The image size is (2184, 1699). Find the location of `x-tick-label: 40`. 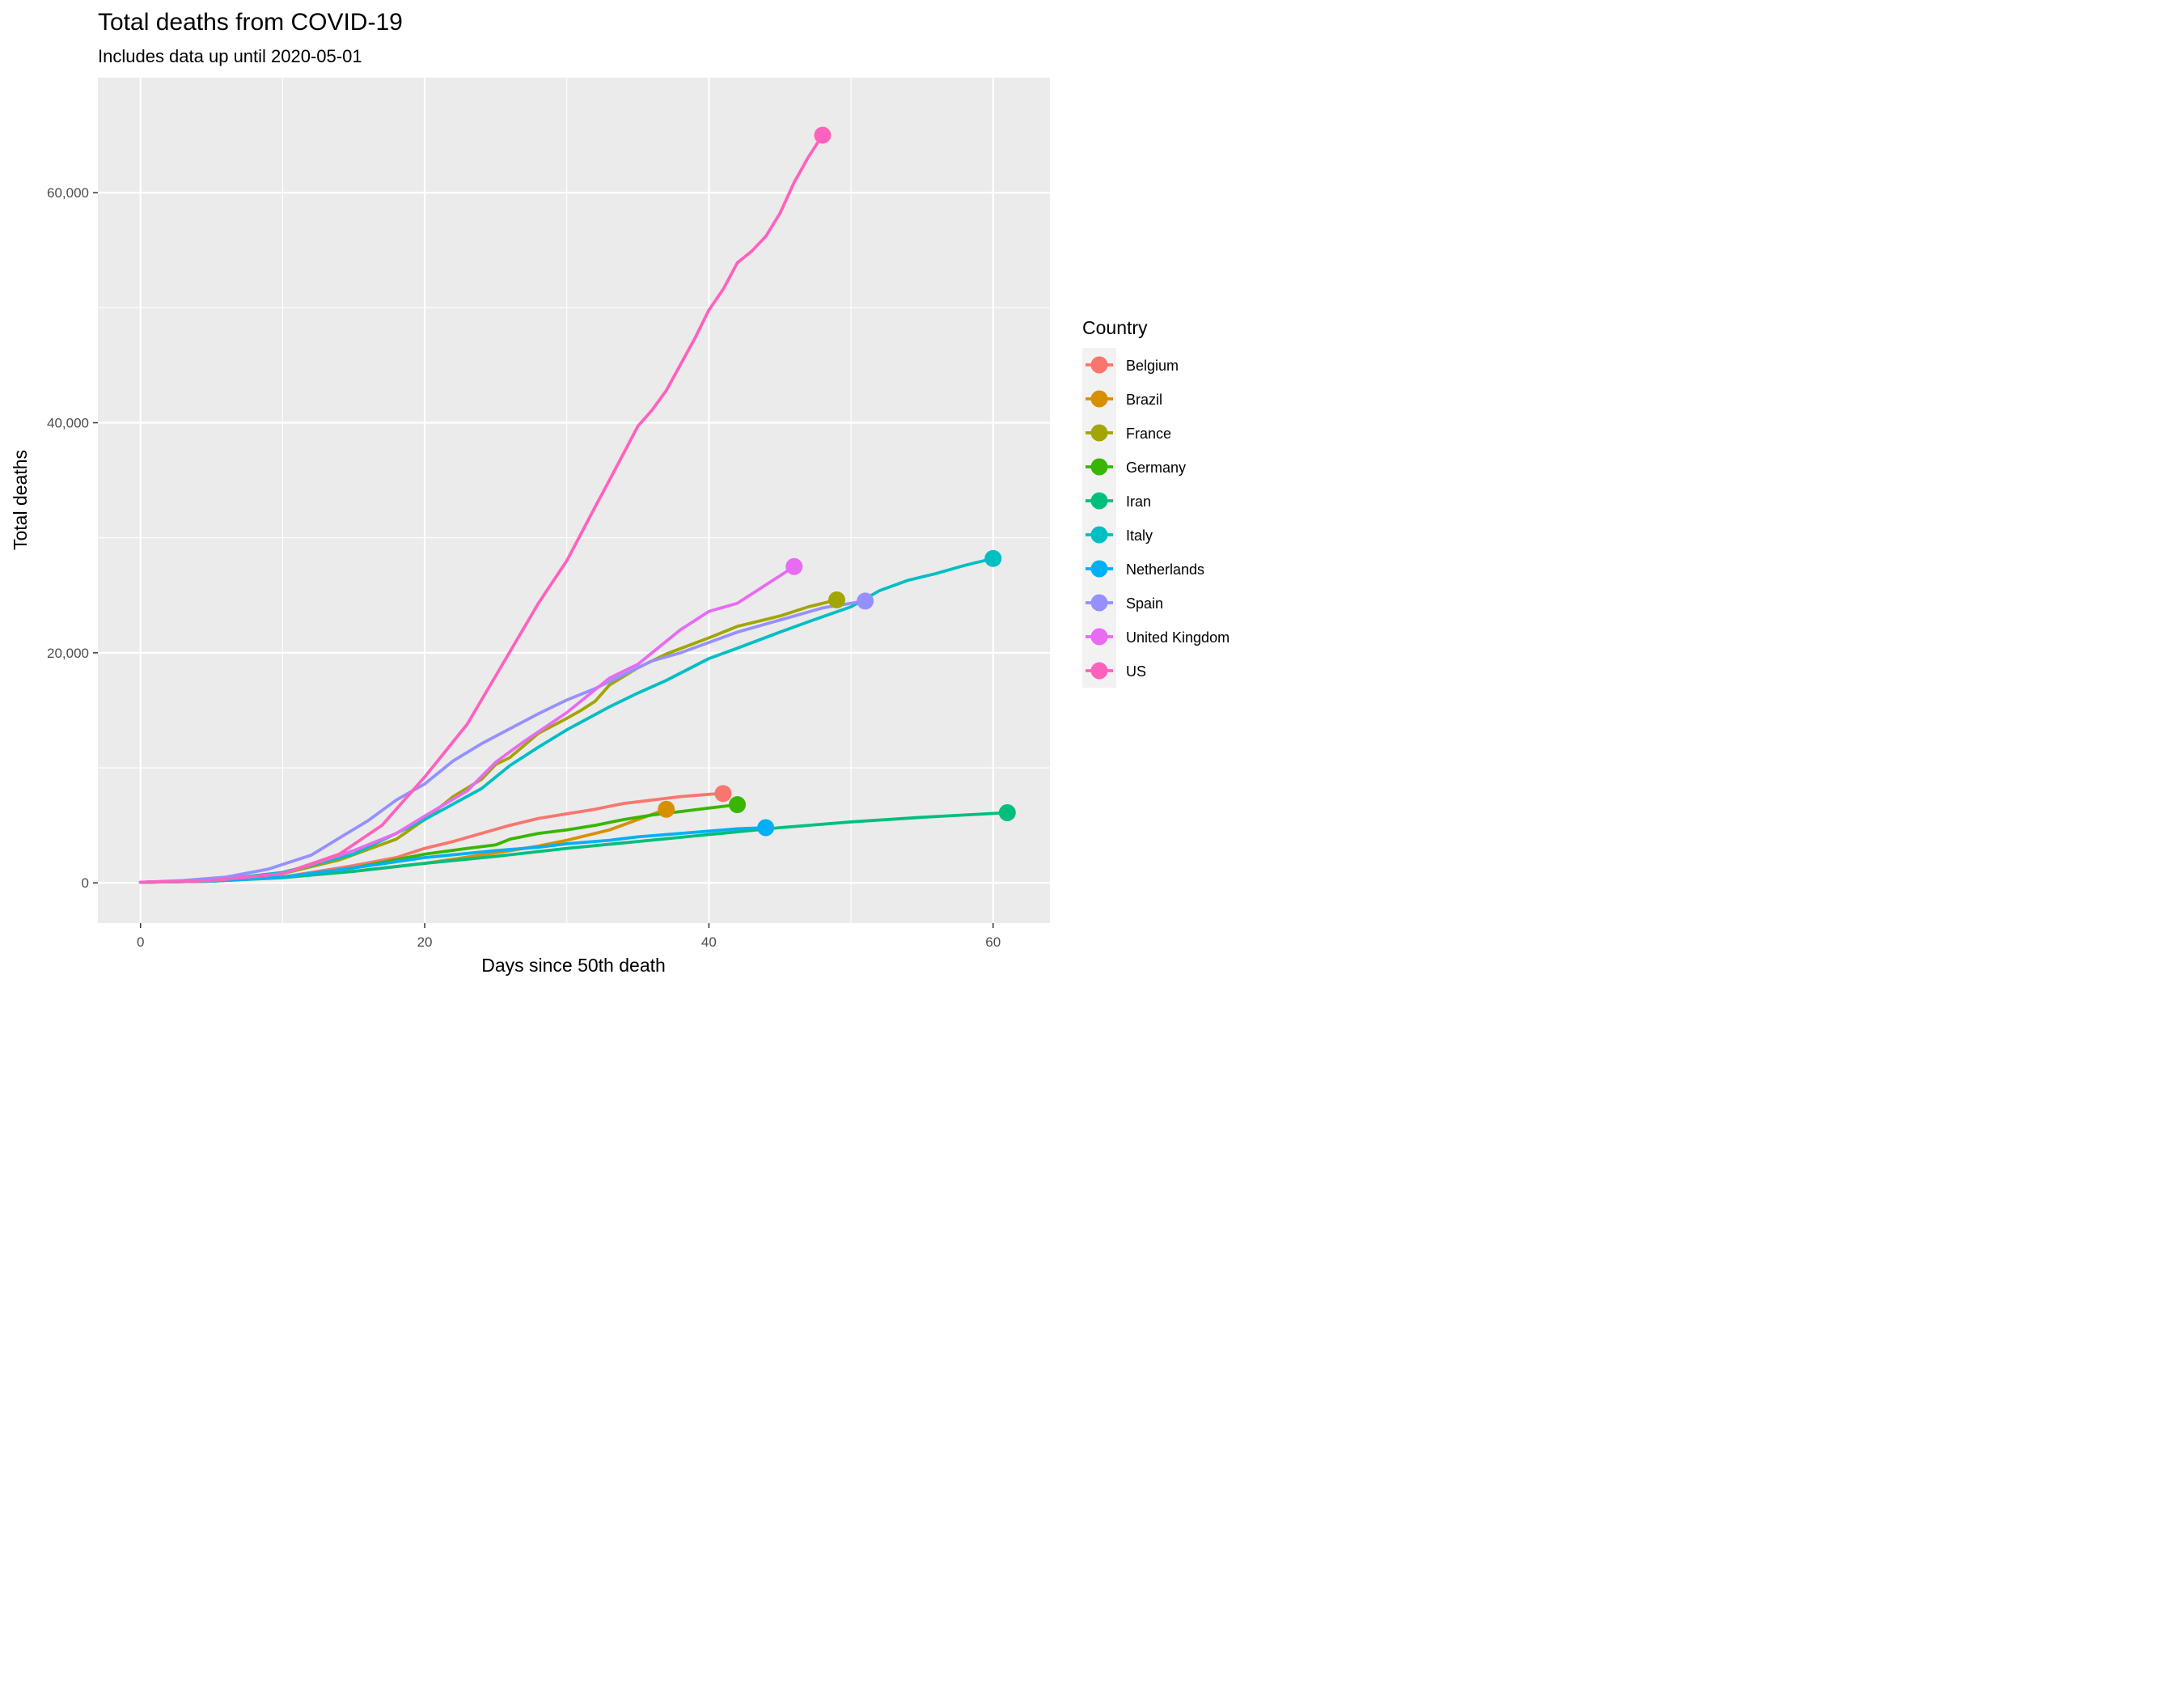

x-tick-label: 40 is located at coordinates (709, 942).